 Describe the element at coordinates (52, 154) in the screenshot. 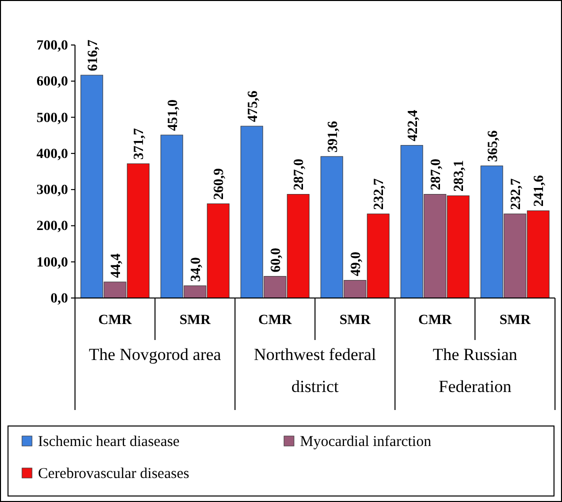

I see `y-tick-label: 400,0` at that location.